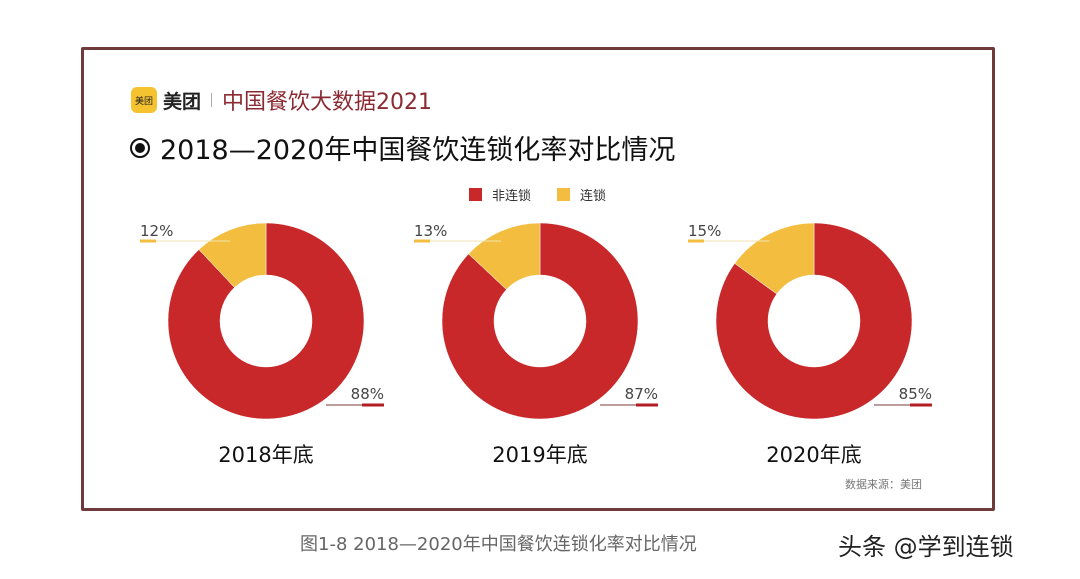 Image resolution: width=1080 pixels, height=579 pixels. Describe the element at coordinates (641, 394) in the screenshot. I see `data-label-non-chain: 87%` at that location.